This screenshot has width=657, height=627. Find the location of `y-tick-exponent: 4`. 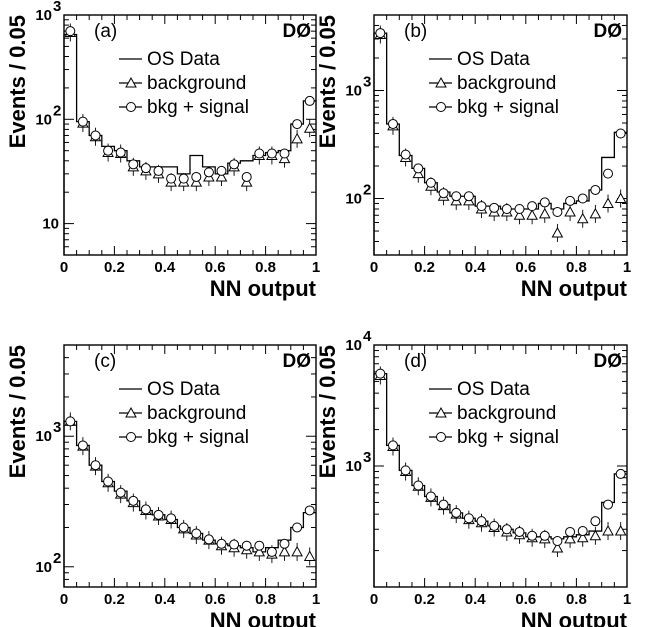

y-tick-exponent: 4 is located at coordinates (367, 336).